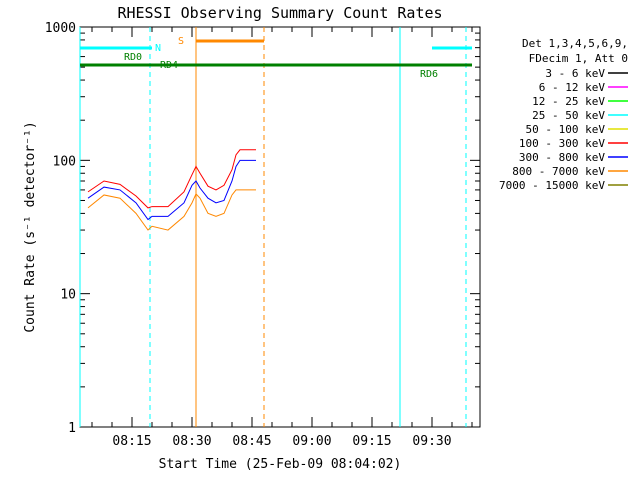  Describe the element at coordinates (568, 115) in the screenshot. I see `legend-entry-label: 25 - 50 keV` at that location.